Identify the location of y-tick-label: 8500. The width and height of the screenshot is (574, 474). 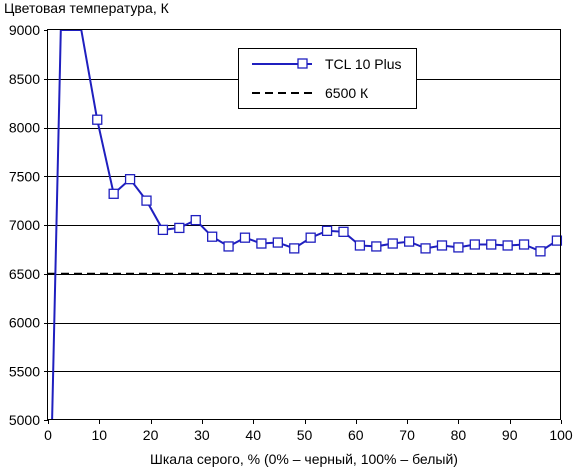
(24, 79).